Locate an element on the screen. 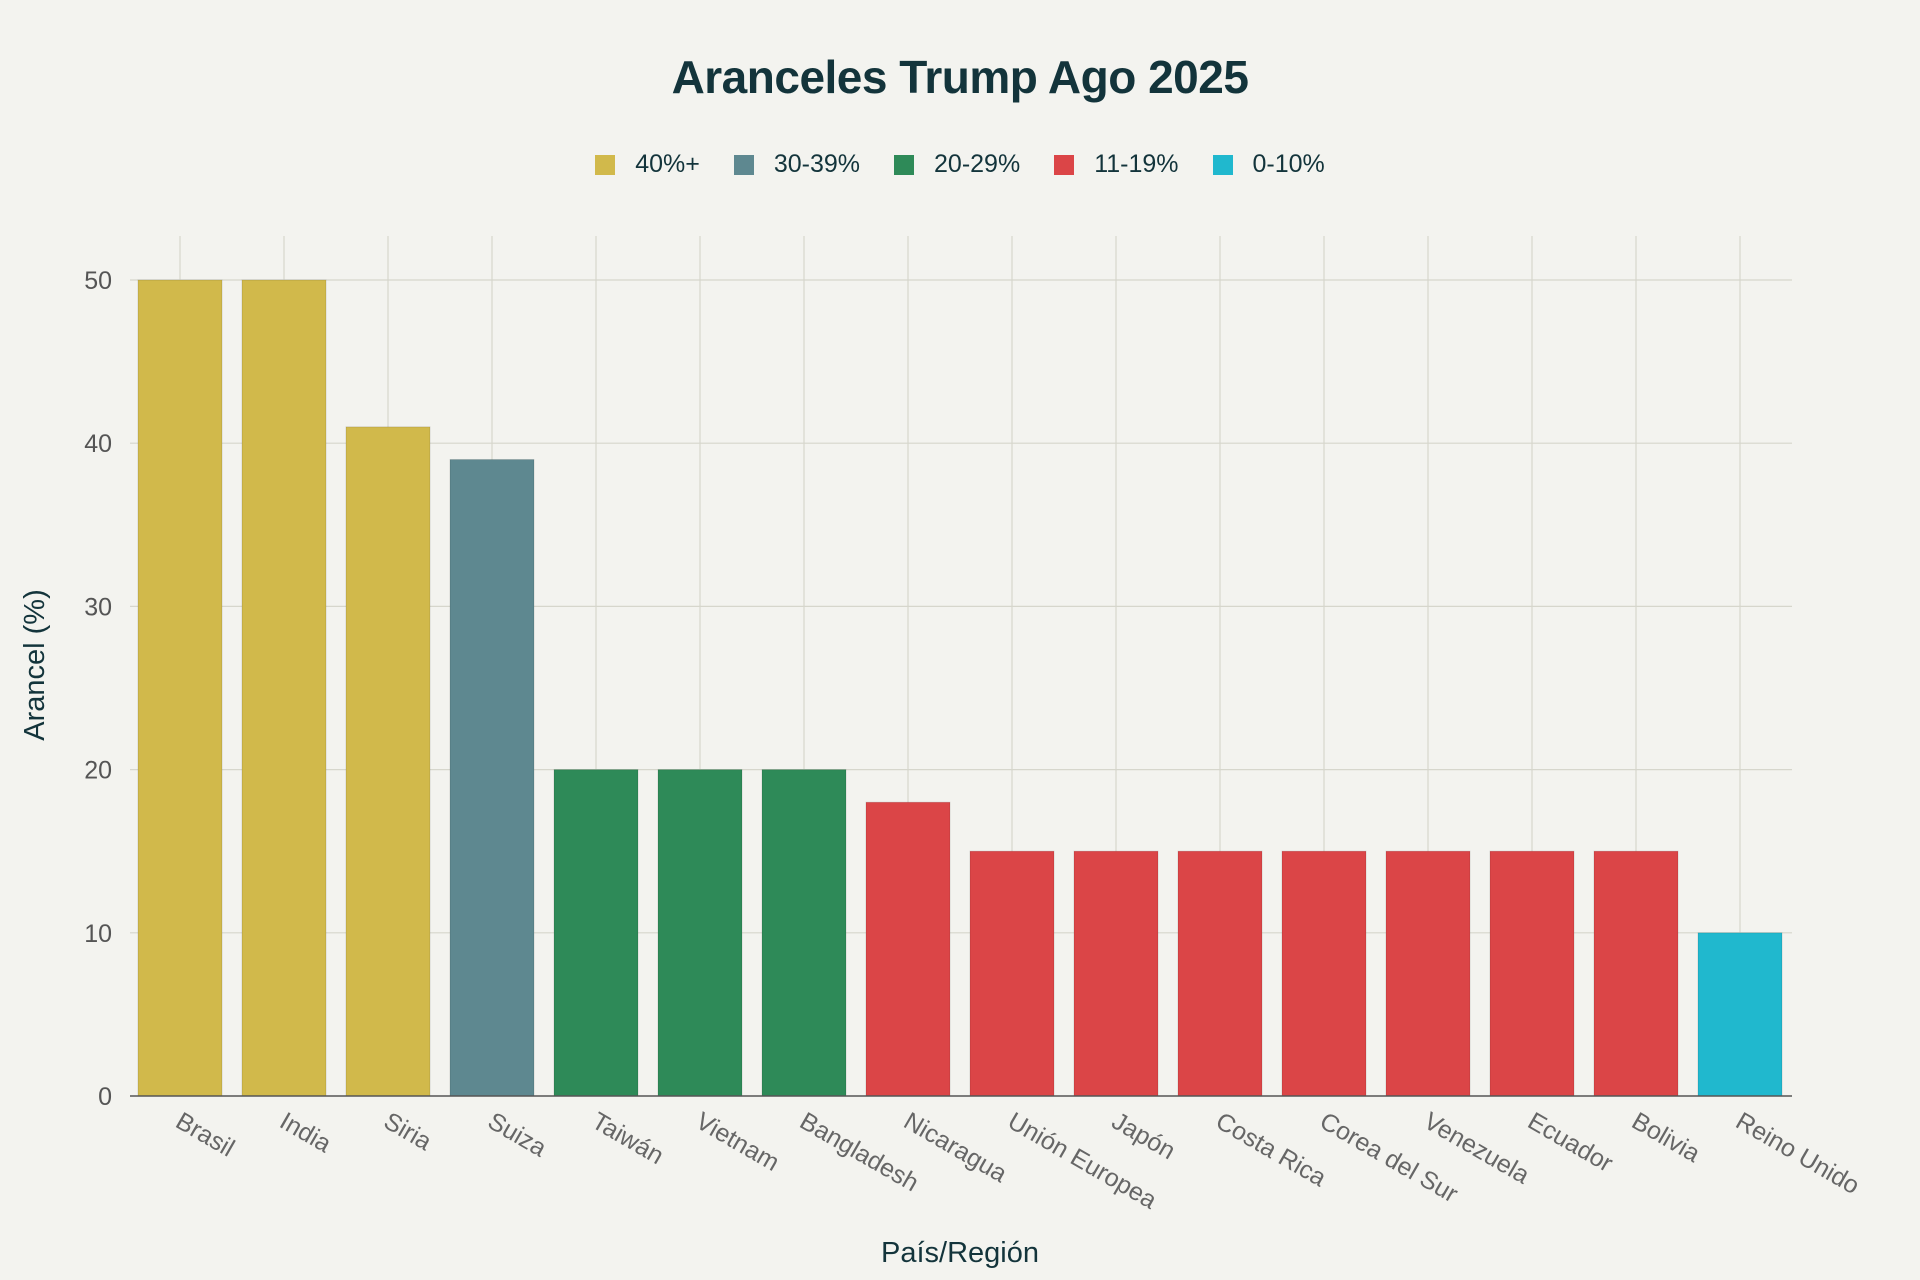 Image resolution: width=1920 pixels, height=1280 pixels. legend-item-11-19: 11-19% is located at coordinates (1116, 164).